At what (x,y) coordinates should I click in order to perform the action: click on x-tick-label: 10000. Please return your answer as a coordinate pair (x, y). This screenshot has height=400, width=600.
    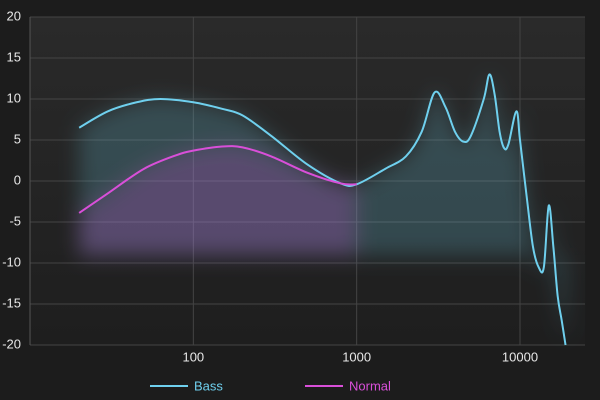
    Looking at the image, I should click on (520, 356).